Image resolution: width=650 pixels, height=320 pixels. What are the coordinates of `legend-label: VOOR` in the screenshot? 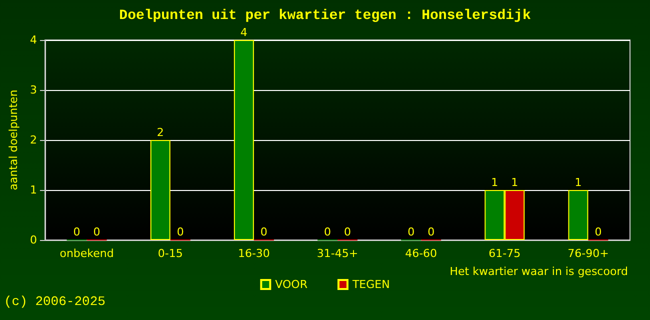 It's located at (291, 284).